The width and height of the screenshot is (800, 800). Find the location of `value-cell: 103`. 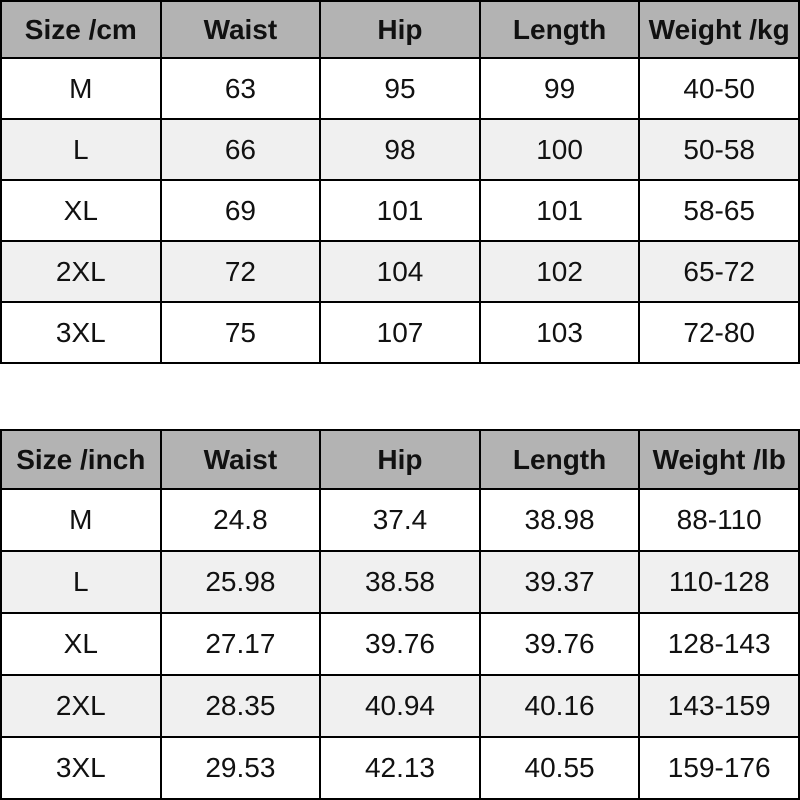

value-cell: 103 is located at coordinates (559, 332).